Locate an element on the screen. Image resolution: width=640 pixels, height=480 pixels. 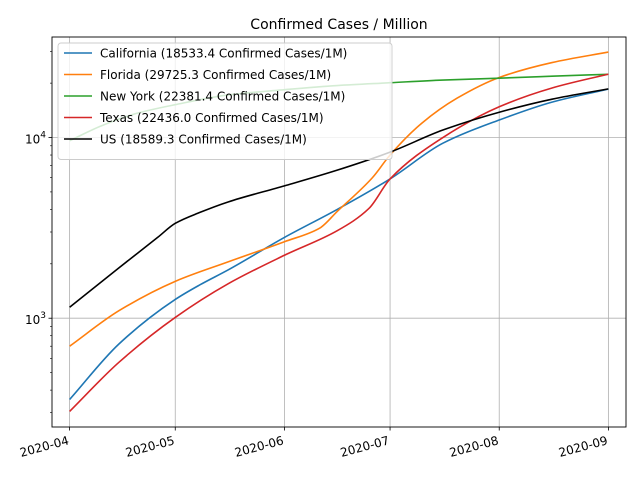
x-tick-label: 2020-06 is located at coordinates (259, 446).